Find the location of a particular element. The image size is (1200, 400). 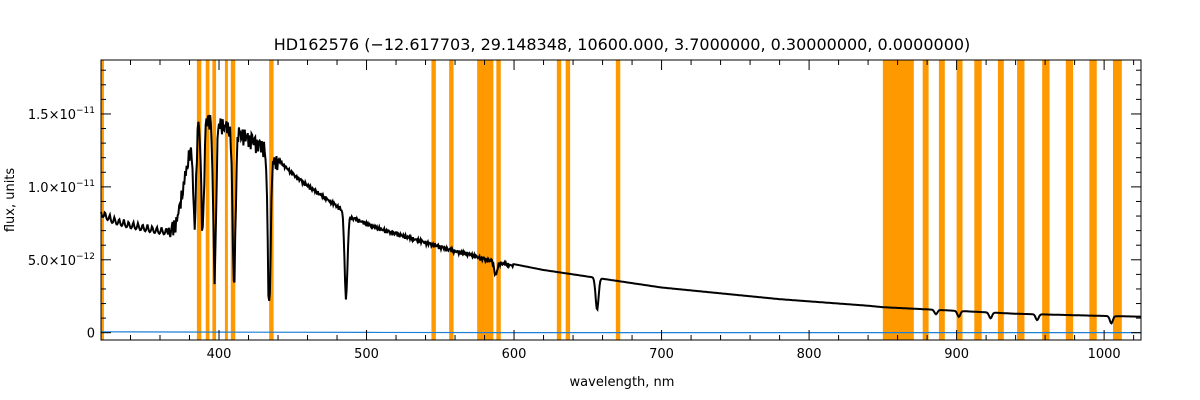

x-tick-label: 500 is located at coordinates (366, 354).